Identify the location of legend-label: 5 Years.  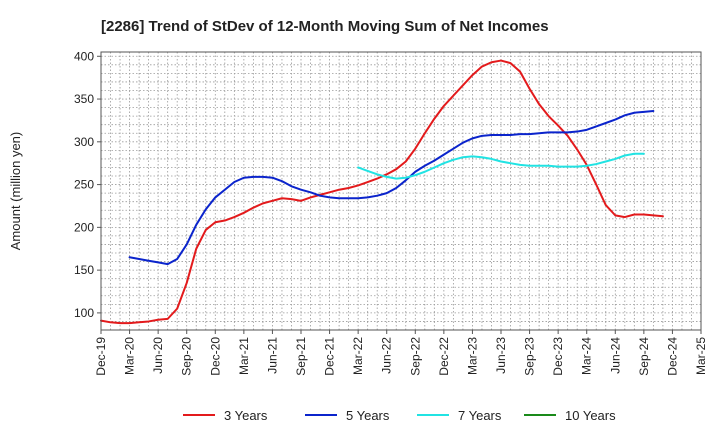
(368, 415).